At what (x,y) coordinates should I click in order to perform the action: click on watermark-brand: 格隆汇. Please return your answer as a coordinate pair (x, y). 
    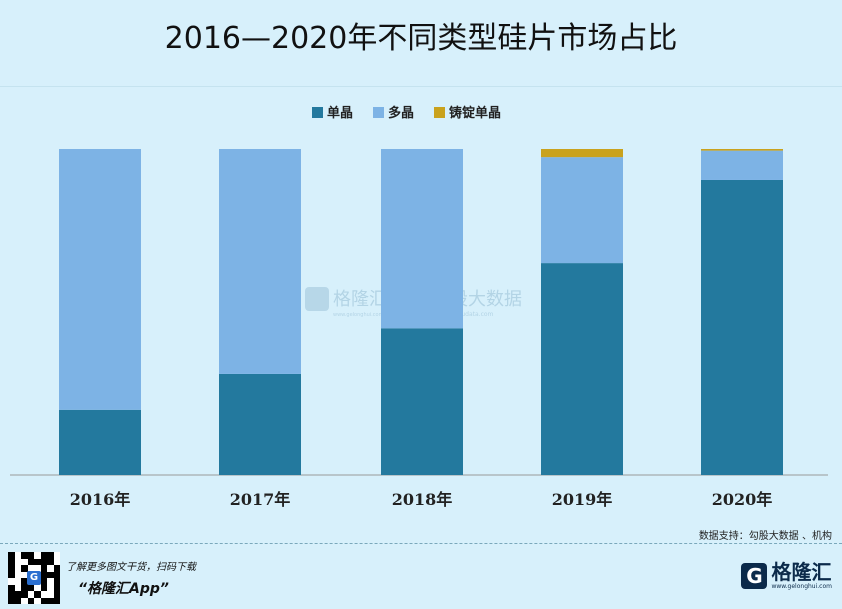
    Looking at the image, I should click on (360, 299).